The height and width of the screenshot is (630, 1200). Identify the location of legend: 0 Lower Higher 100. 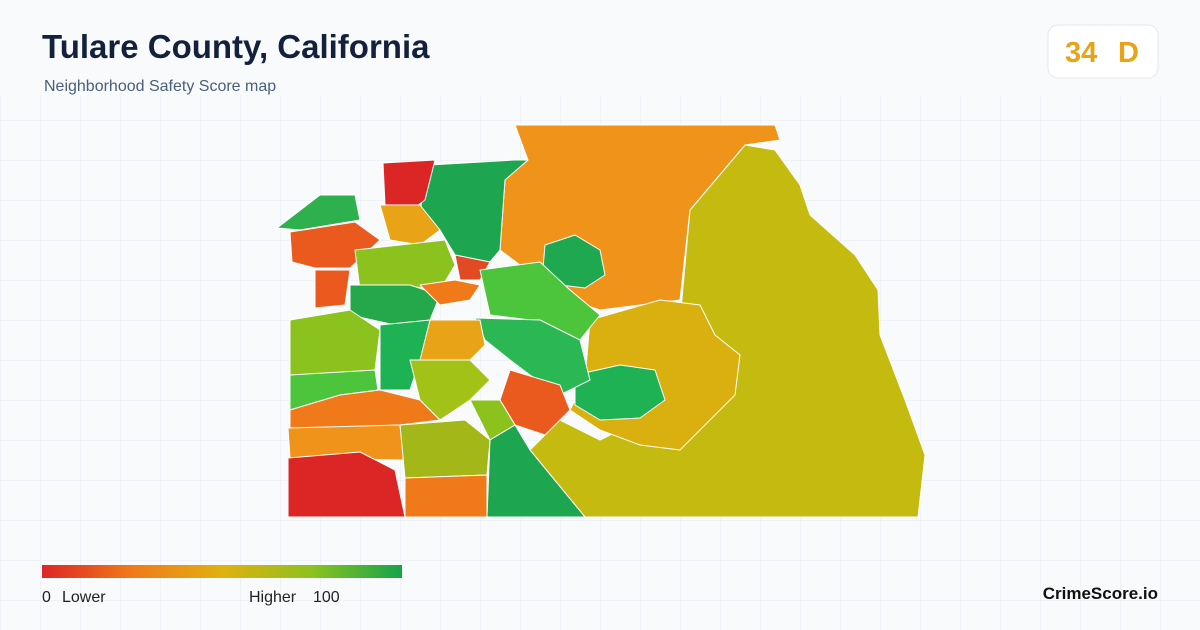
(222, 585).